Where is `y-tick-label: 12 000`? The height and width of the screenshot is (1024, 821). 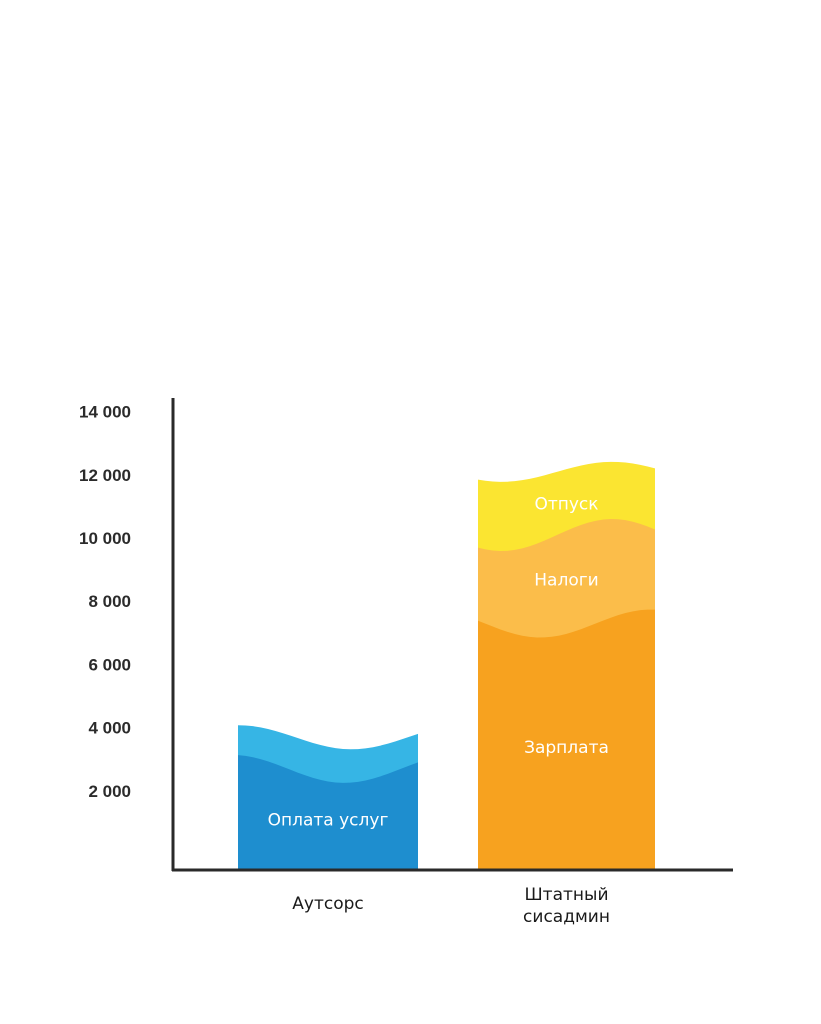
y-tick-label: 12 000 is located at coordinates (105, 475).